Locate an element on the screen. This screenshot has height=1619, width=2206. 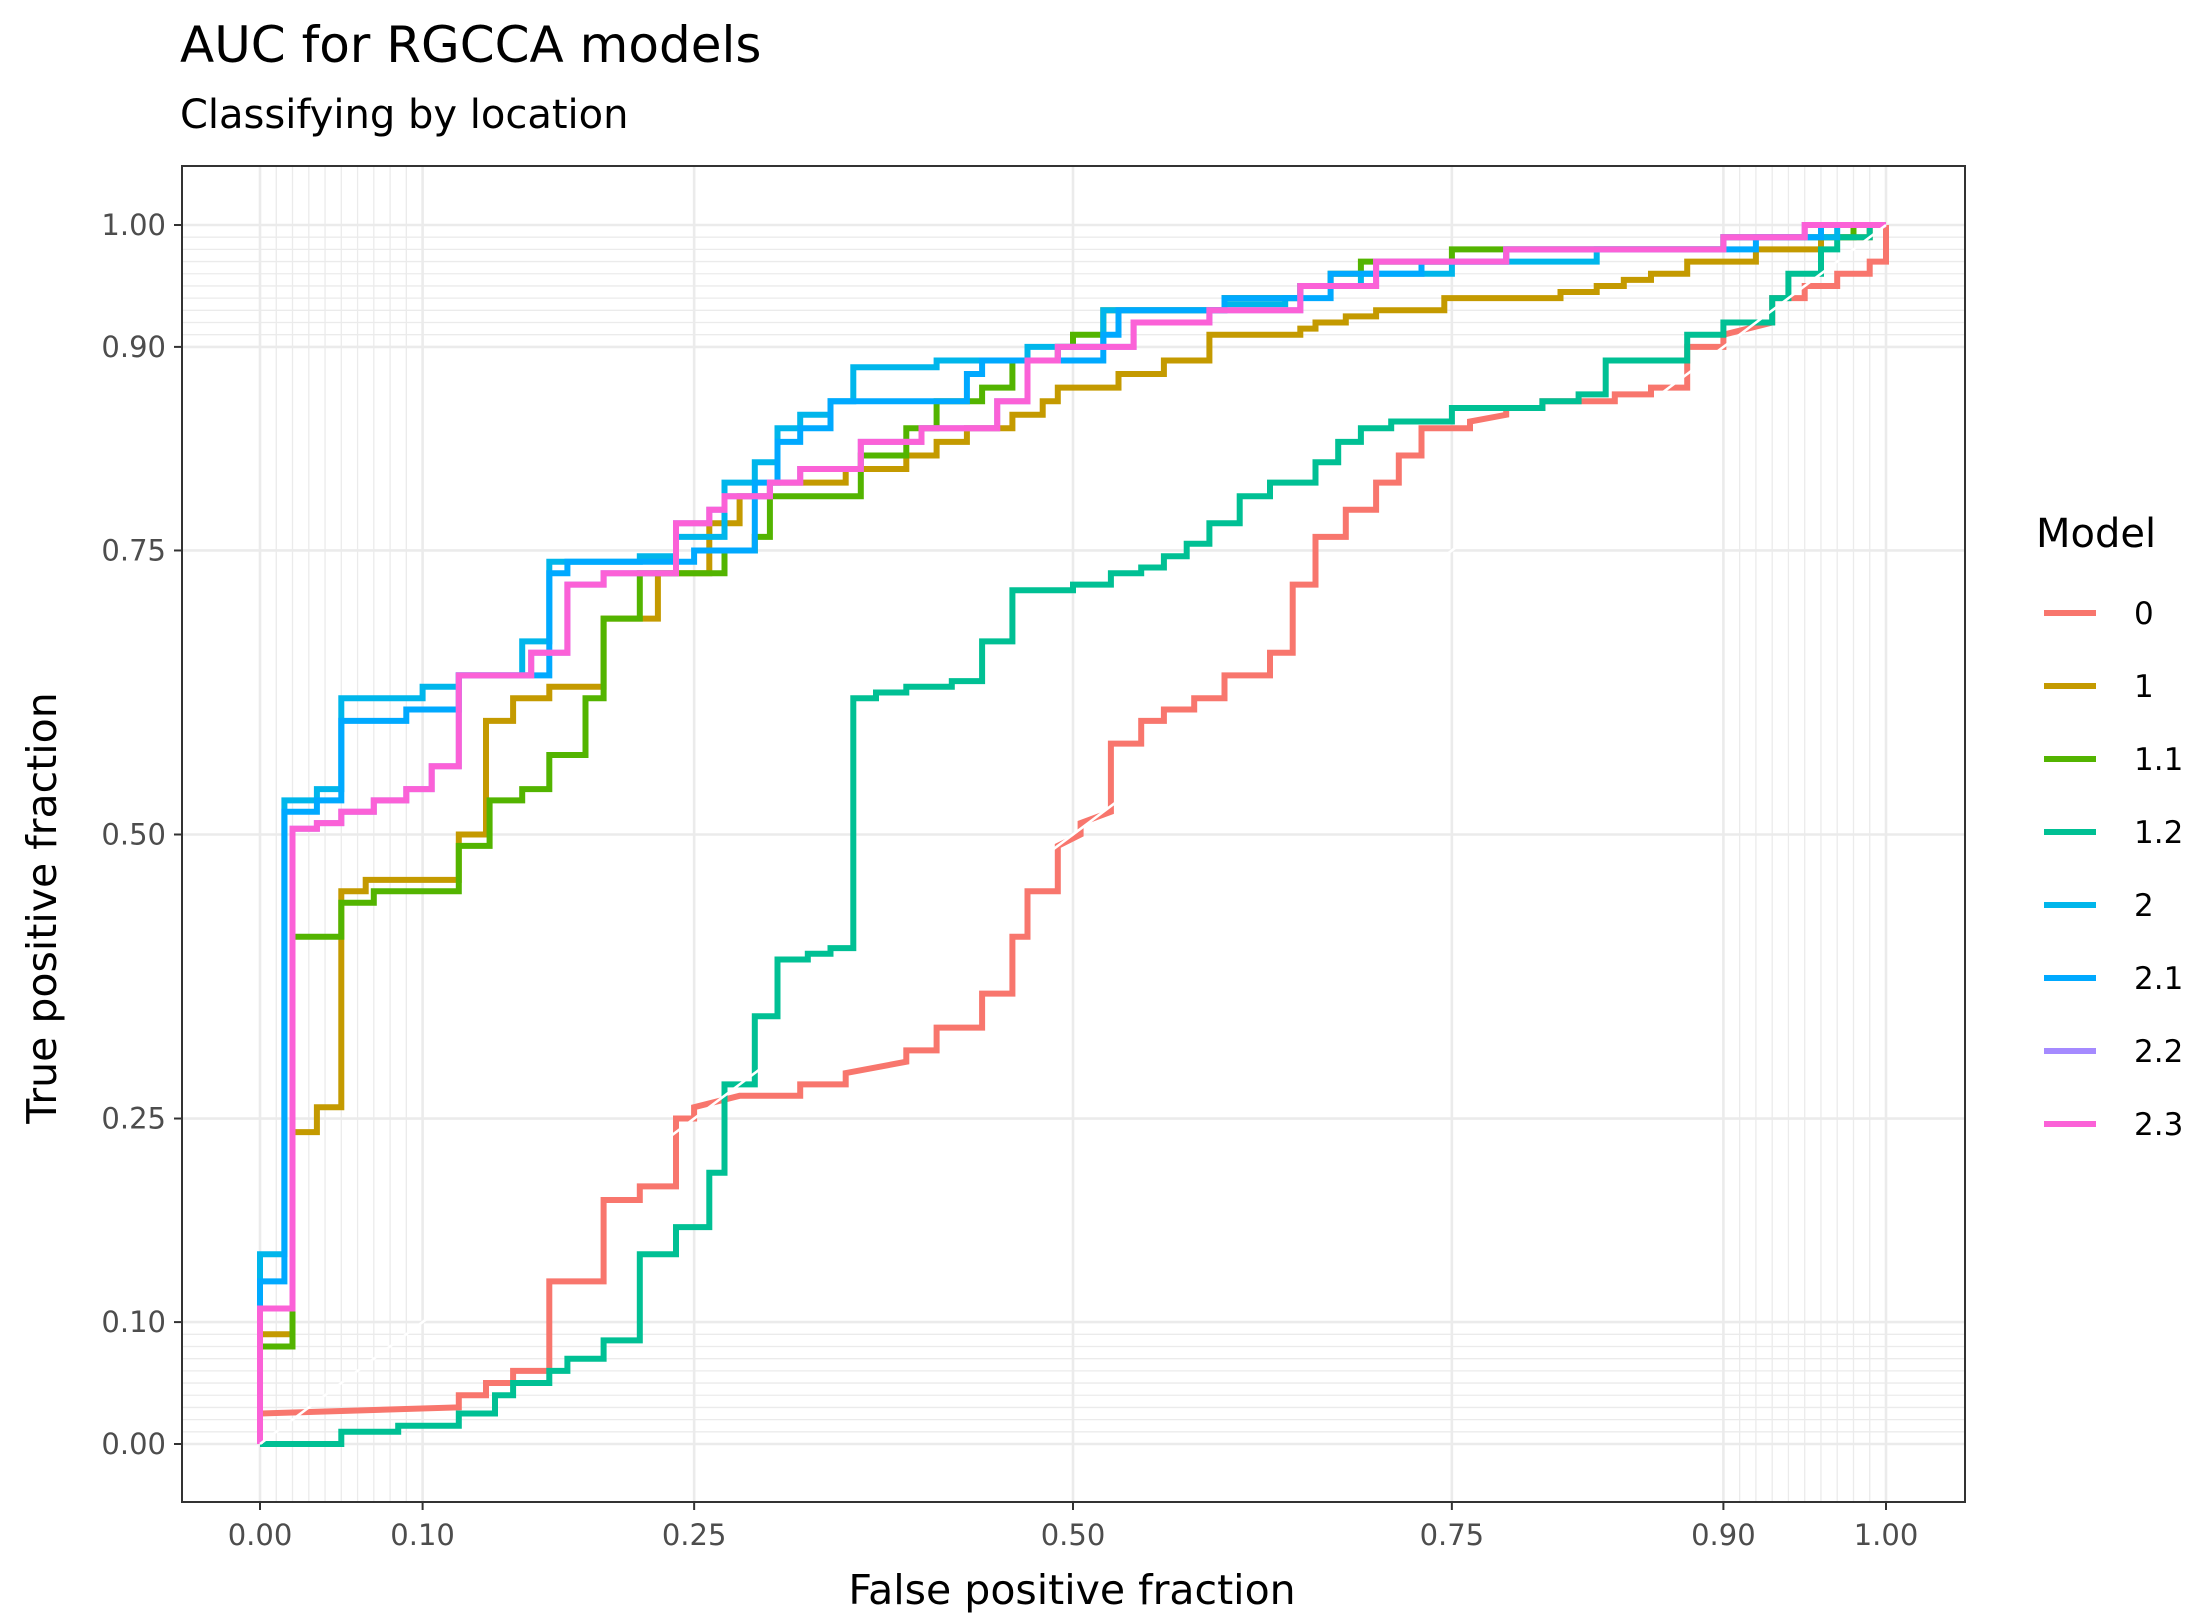
y-tick-label: 0.75 is located at coordinates (133, 550).